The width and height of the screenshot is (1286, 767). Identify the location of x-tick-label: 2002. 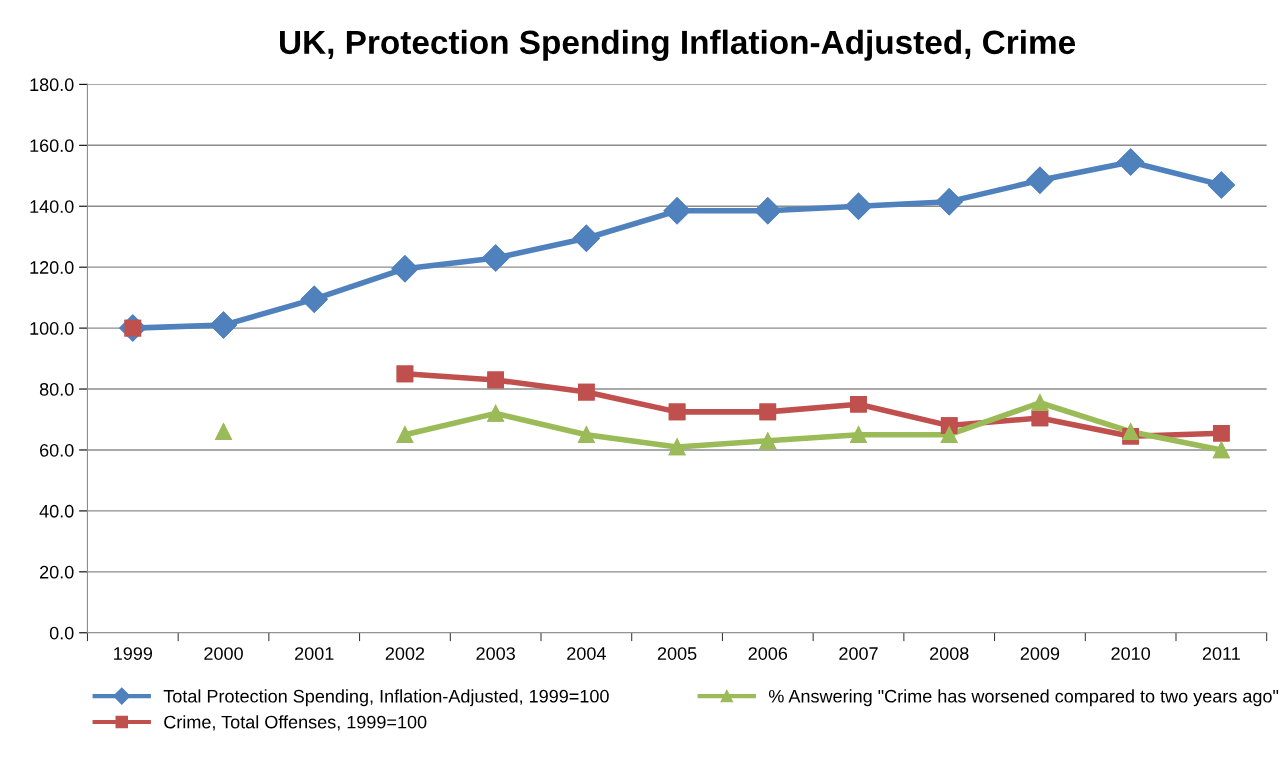
(405, 653).